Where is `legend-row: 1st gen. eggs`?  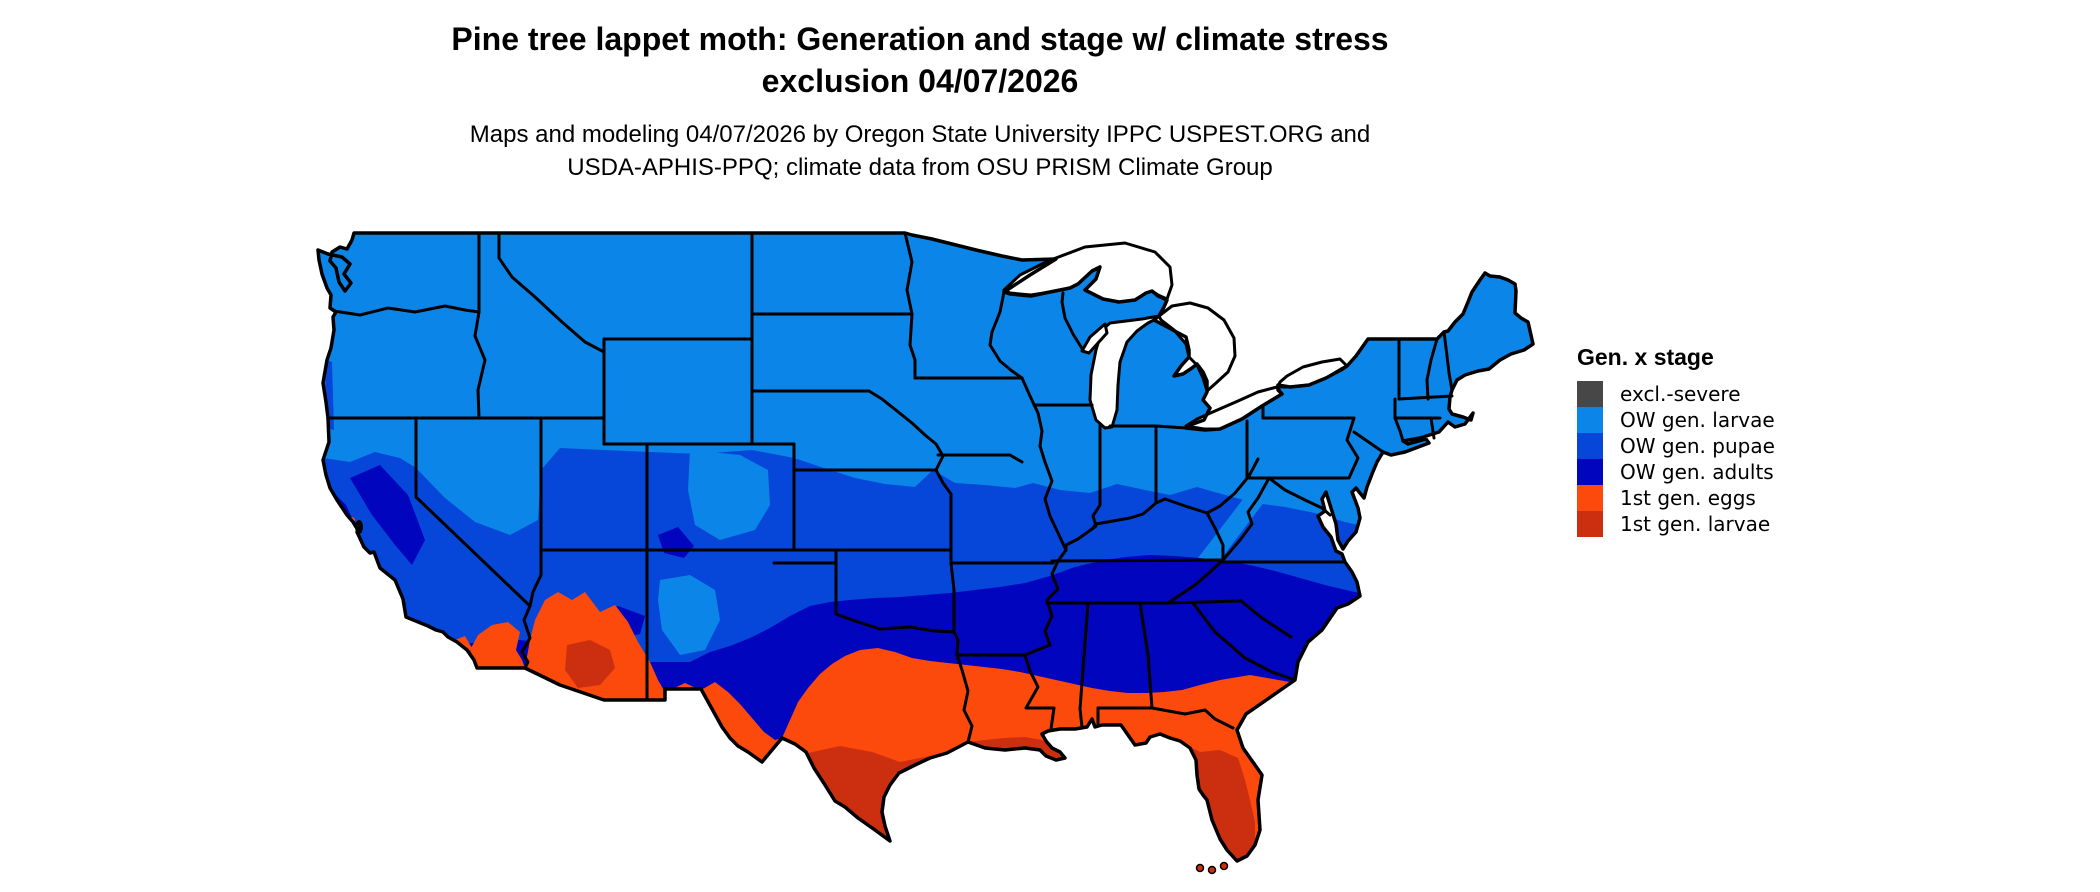 legend-row: 1st gen. eggs is located at coordinates (1727, 498).